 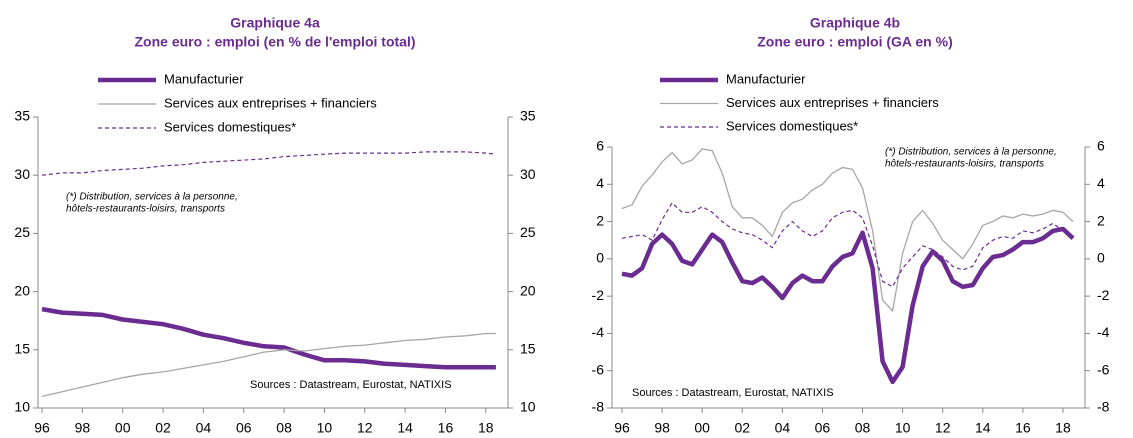 What do you see at coordinates (1103, 407) in the screenshot?
I see `y2-tick-label: -8` at bounding box center [1103, 407].